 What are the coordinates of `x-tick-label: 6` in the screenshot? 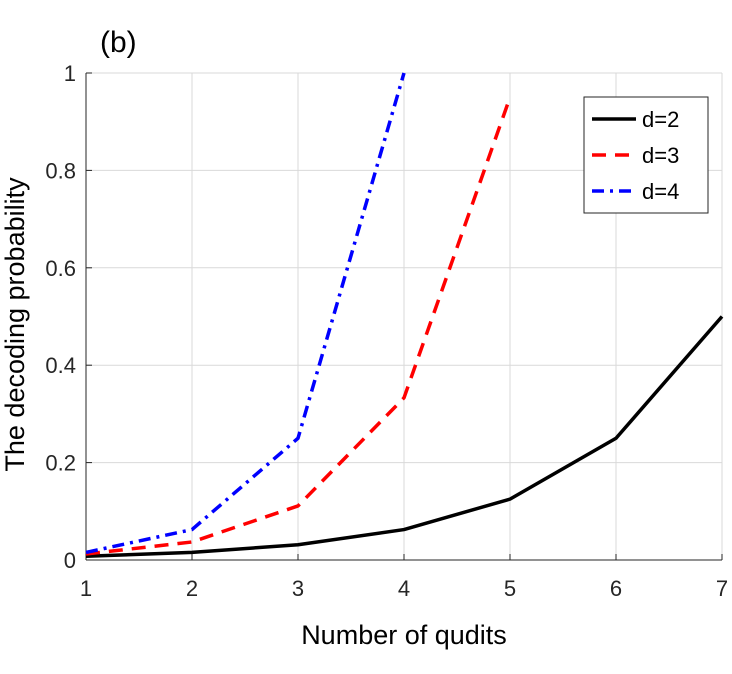 It's located at (616, 588).